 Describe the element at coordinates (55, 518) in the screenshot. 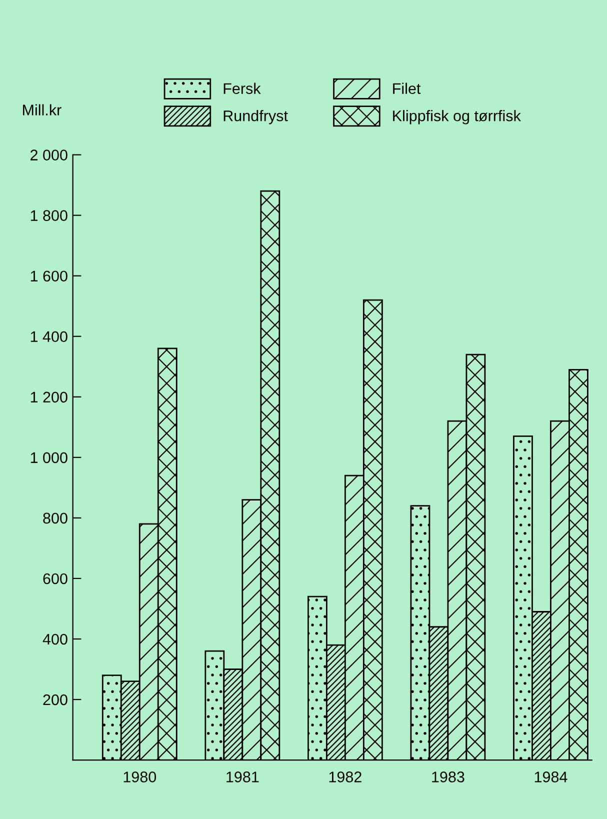

I see `y-tick-label: 800` at that location.